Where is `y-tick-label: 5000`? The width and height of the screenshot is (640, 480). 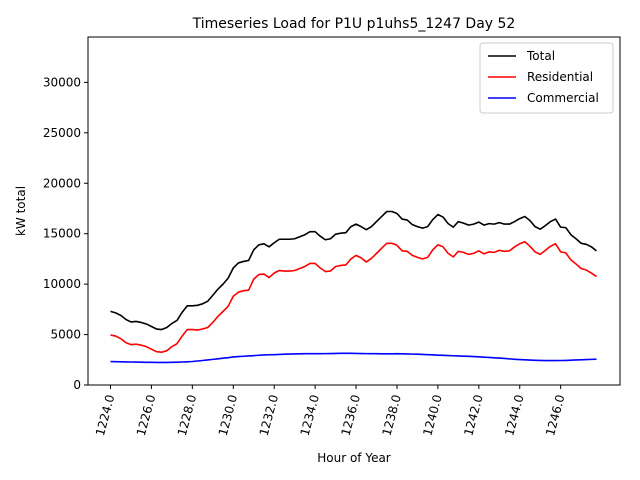
y-tick-label: 5000 is located at coordinates (65, 335).